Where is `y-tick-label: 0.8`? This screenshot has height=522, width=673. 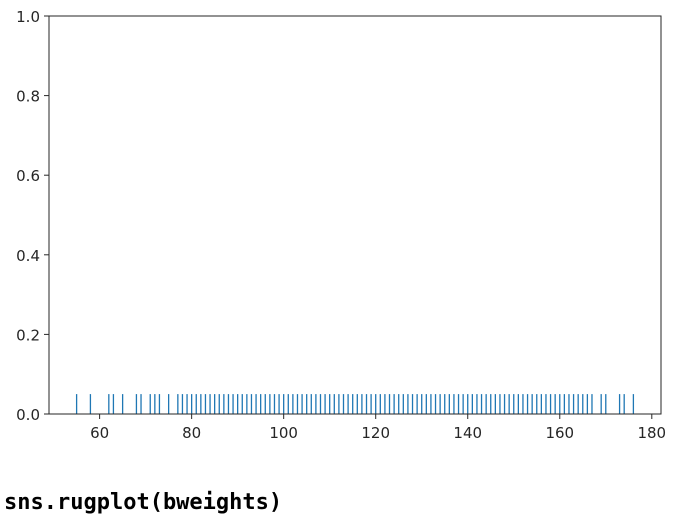
y-tick-label: 0.8 is located at coordinates (28, 97).